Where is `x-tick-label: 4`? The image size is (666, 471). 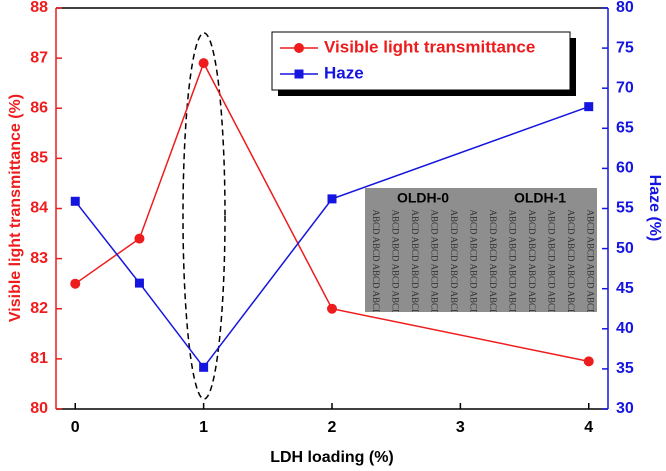
x-tick-label: 4 is located at coordinates (588, 427).